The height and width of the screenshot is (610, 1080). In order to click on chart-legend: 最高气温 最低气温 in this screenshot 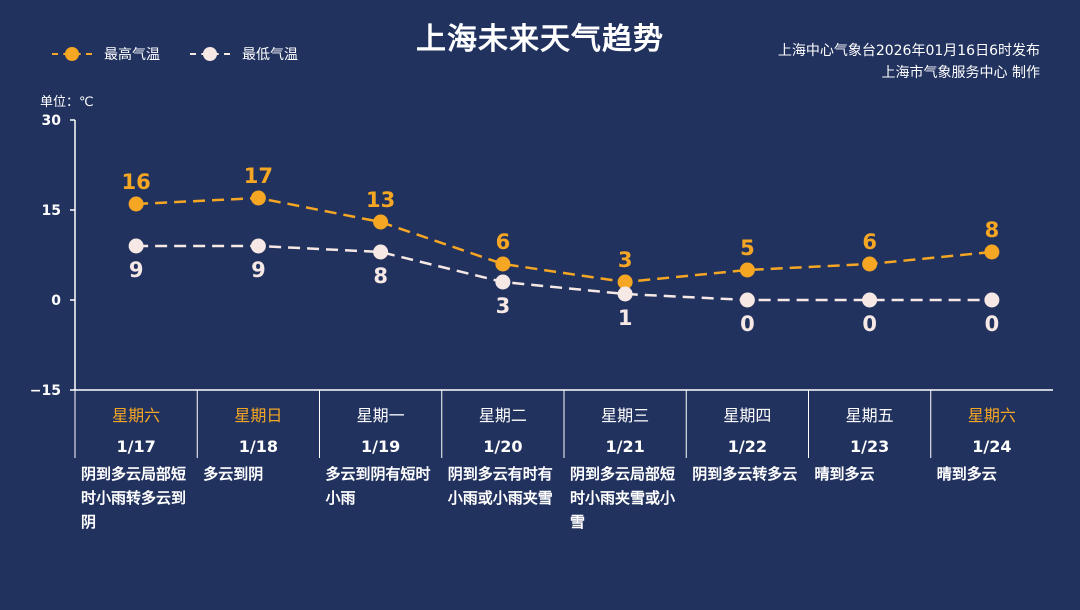, I will do `click(190, 54)`.